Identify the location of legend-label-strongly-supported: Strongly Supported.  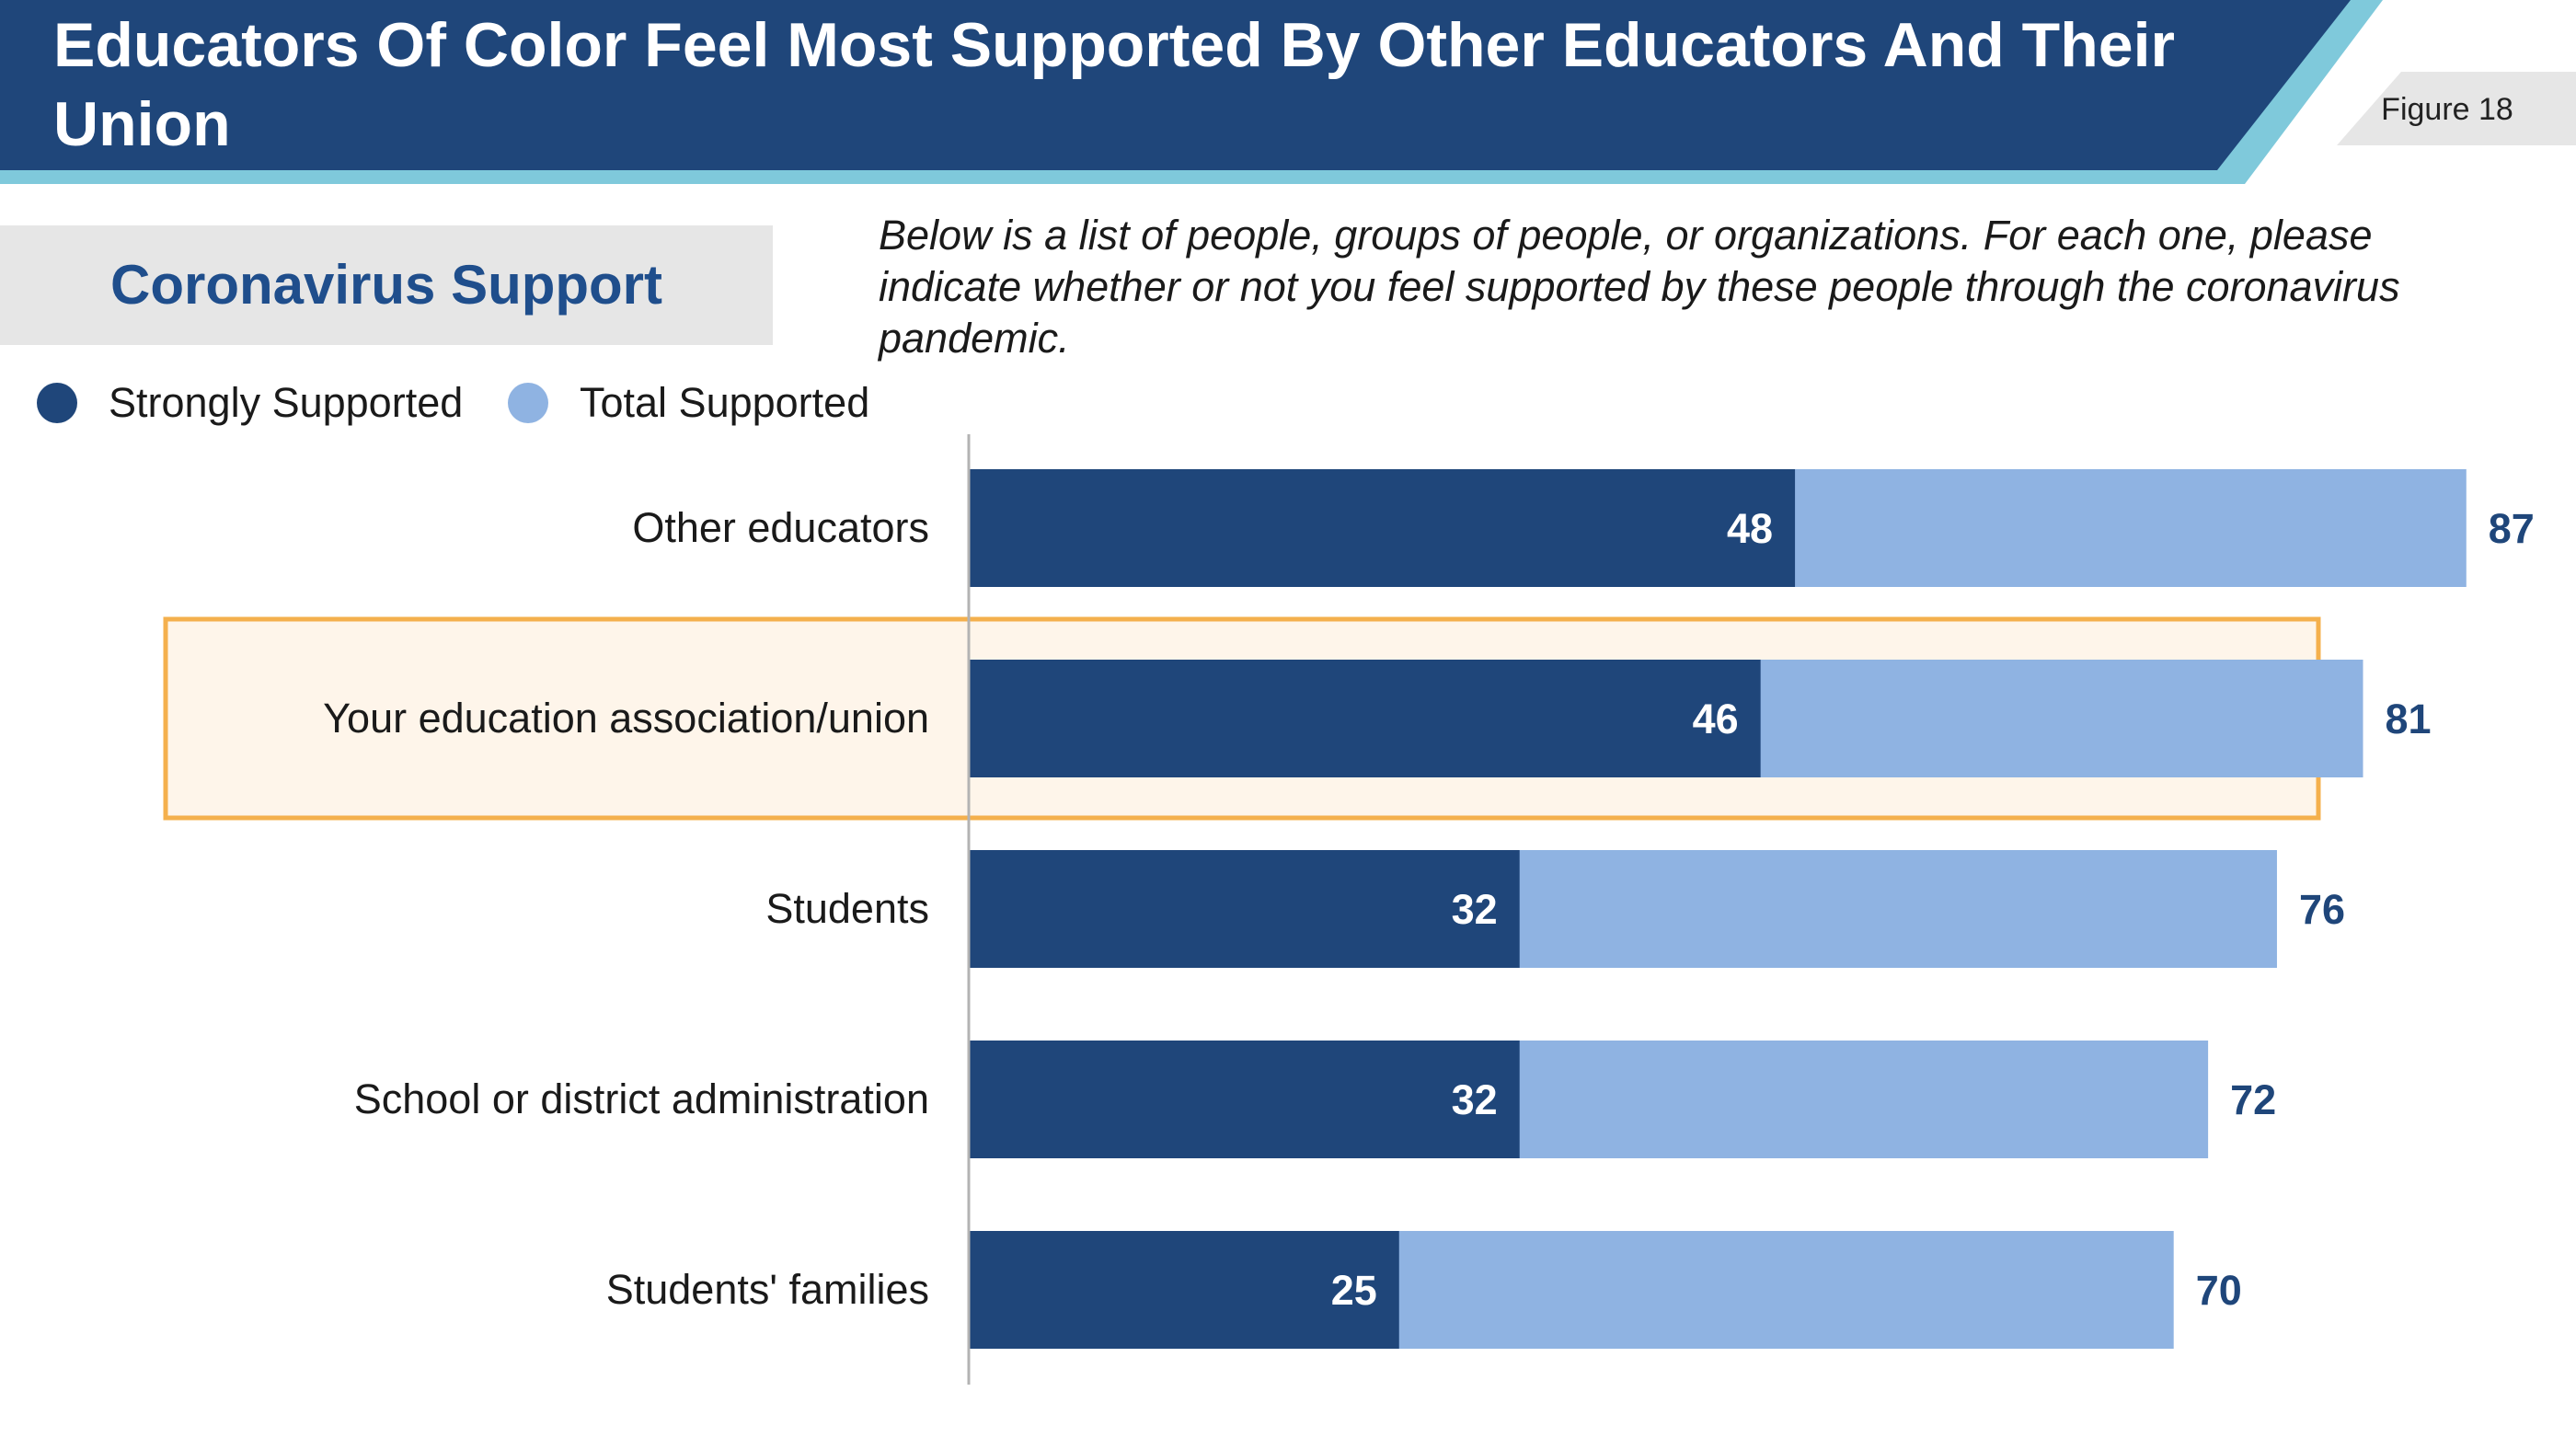
(286, 402).